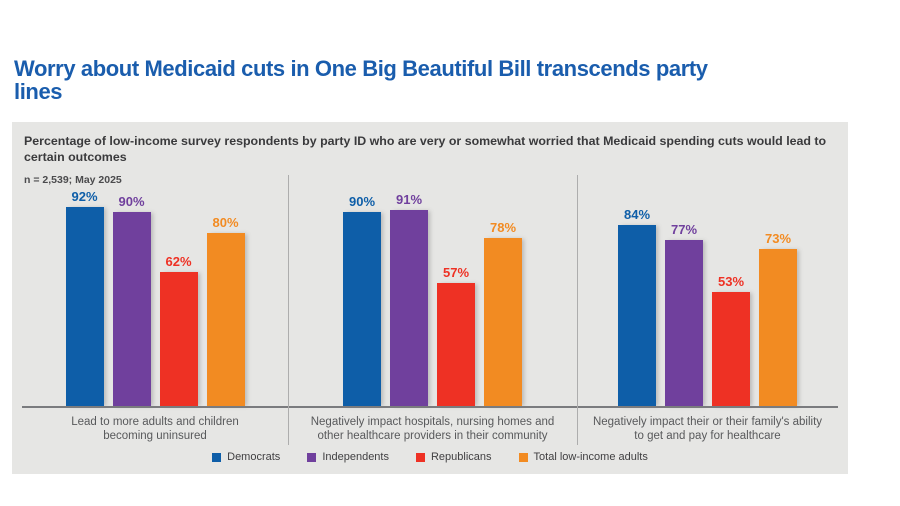 This screenshot has height=506, width=900. What do you see at coordinates (84, 197) in the screenshot?
I see `bar-value-label: 92%` at bounding box center [84, 197].